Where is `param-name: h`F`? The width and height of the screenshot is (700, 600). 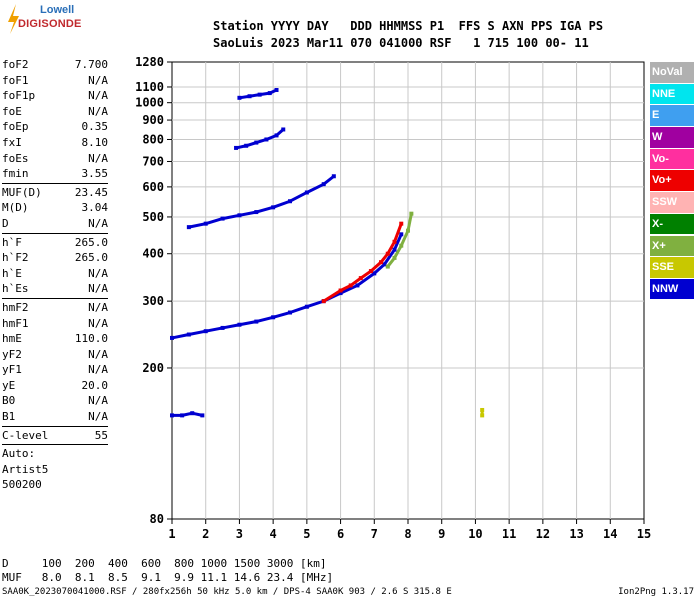 param-name: h`F is located at coordinates (12, 242).